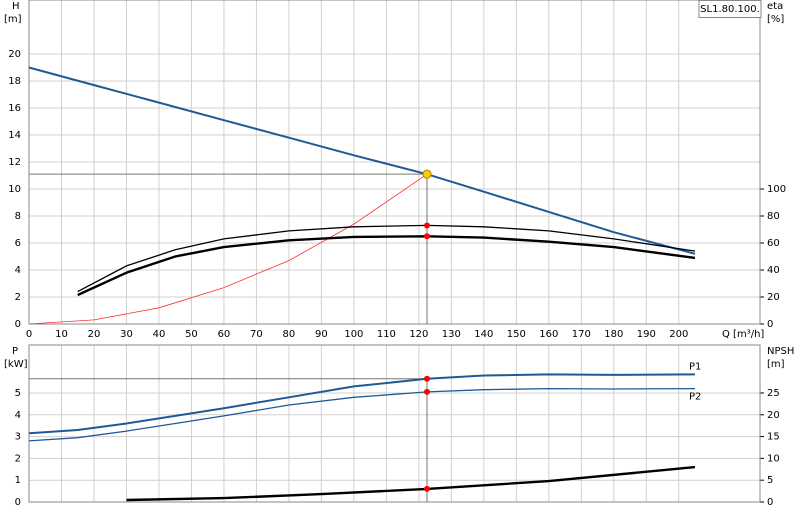 This screenshot has height=520, width=800. What do you see at coordinates (516, 334) in the screenshot?
I see `x-tick-label: 150` at bounding box center [516, 334].